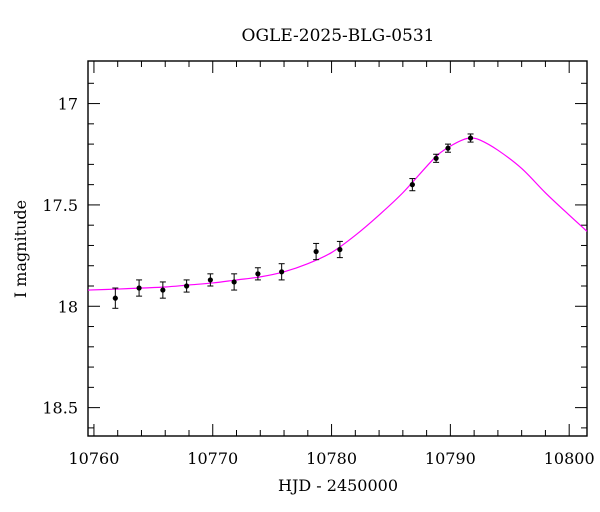 The width and height of the screenshot is (600, 512). Describe the element at coordinates (450, 458) in the screenshot. I see `x-tick-label: 10790` at that location.